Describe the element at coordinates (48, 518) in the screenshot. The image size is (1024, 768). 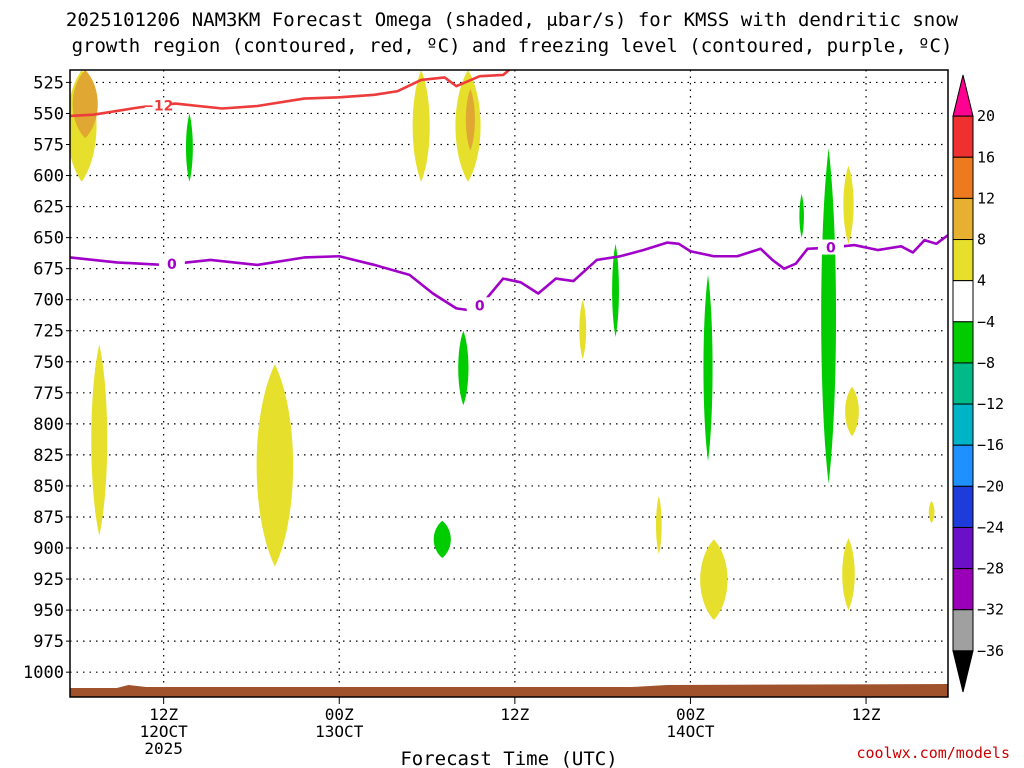
I see `y-tick-label: 875` at that location.